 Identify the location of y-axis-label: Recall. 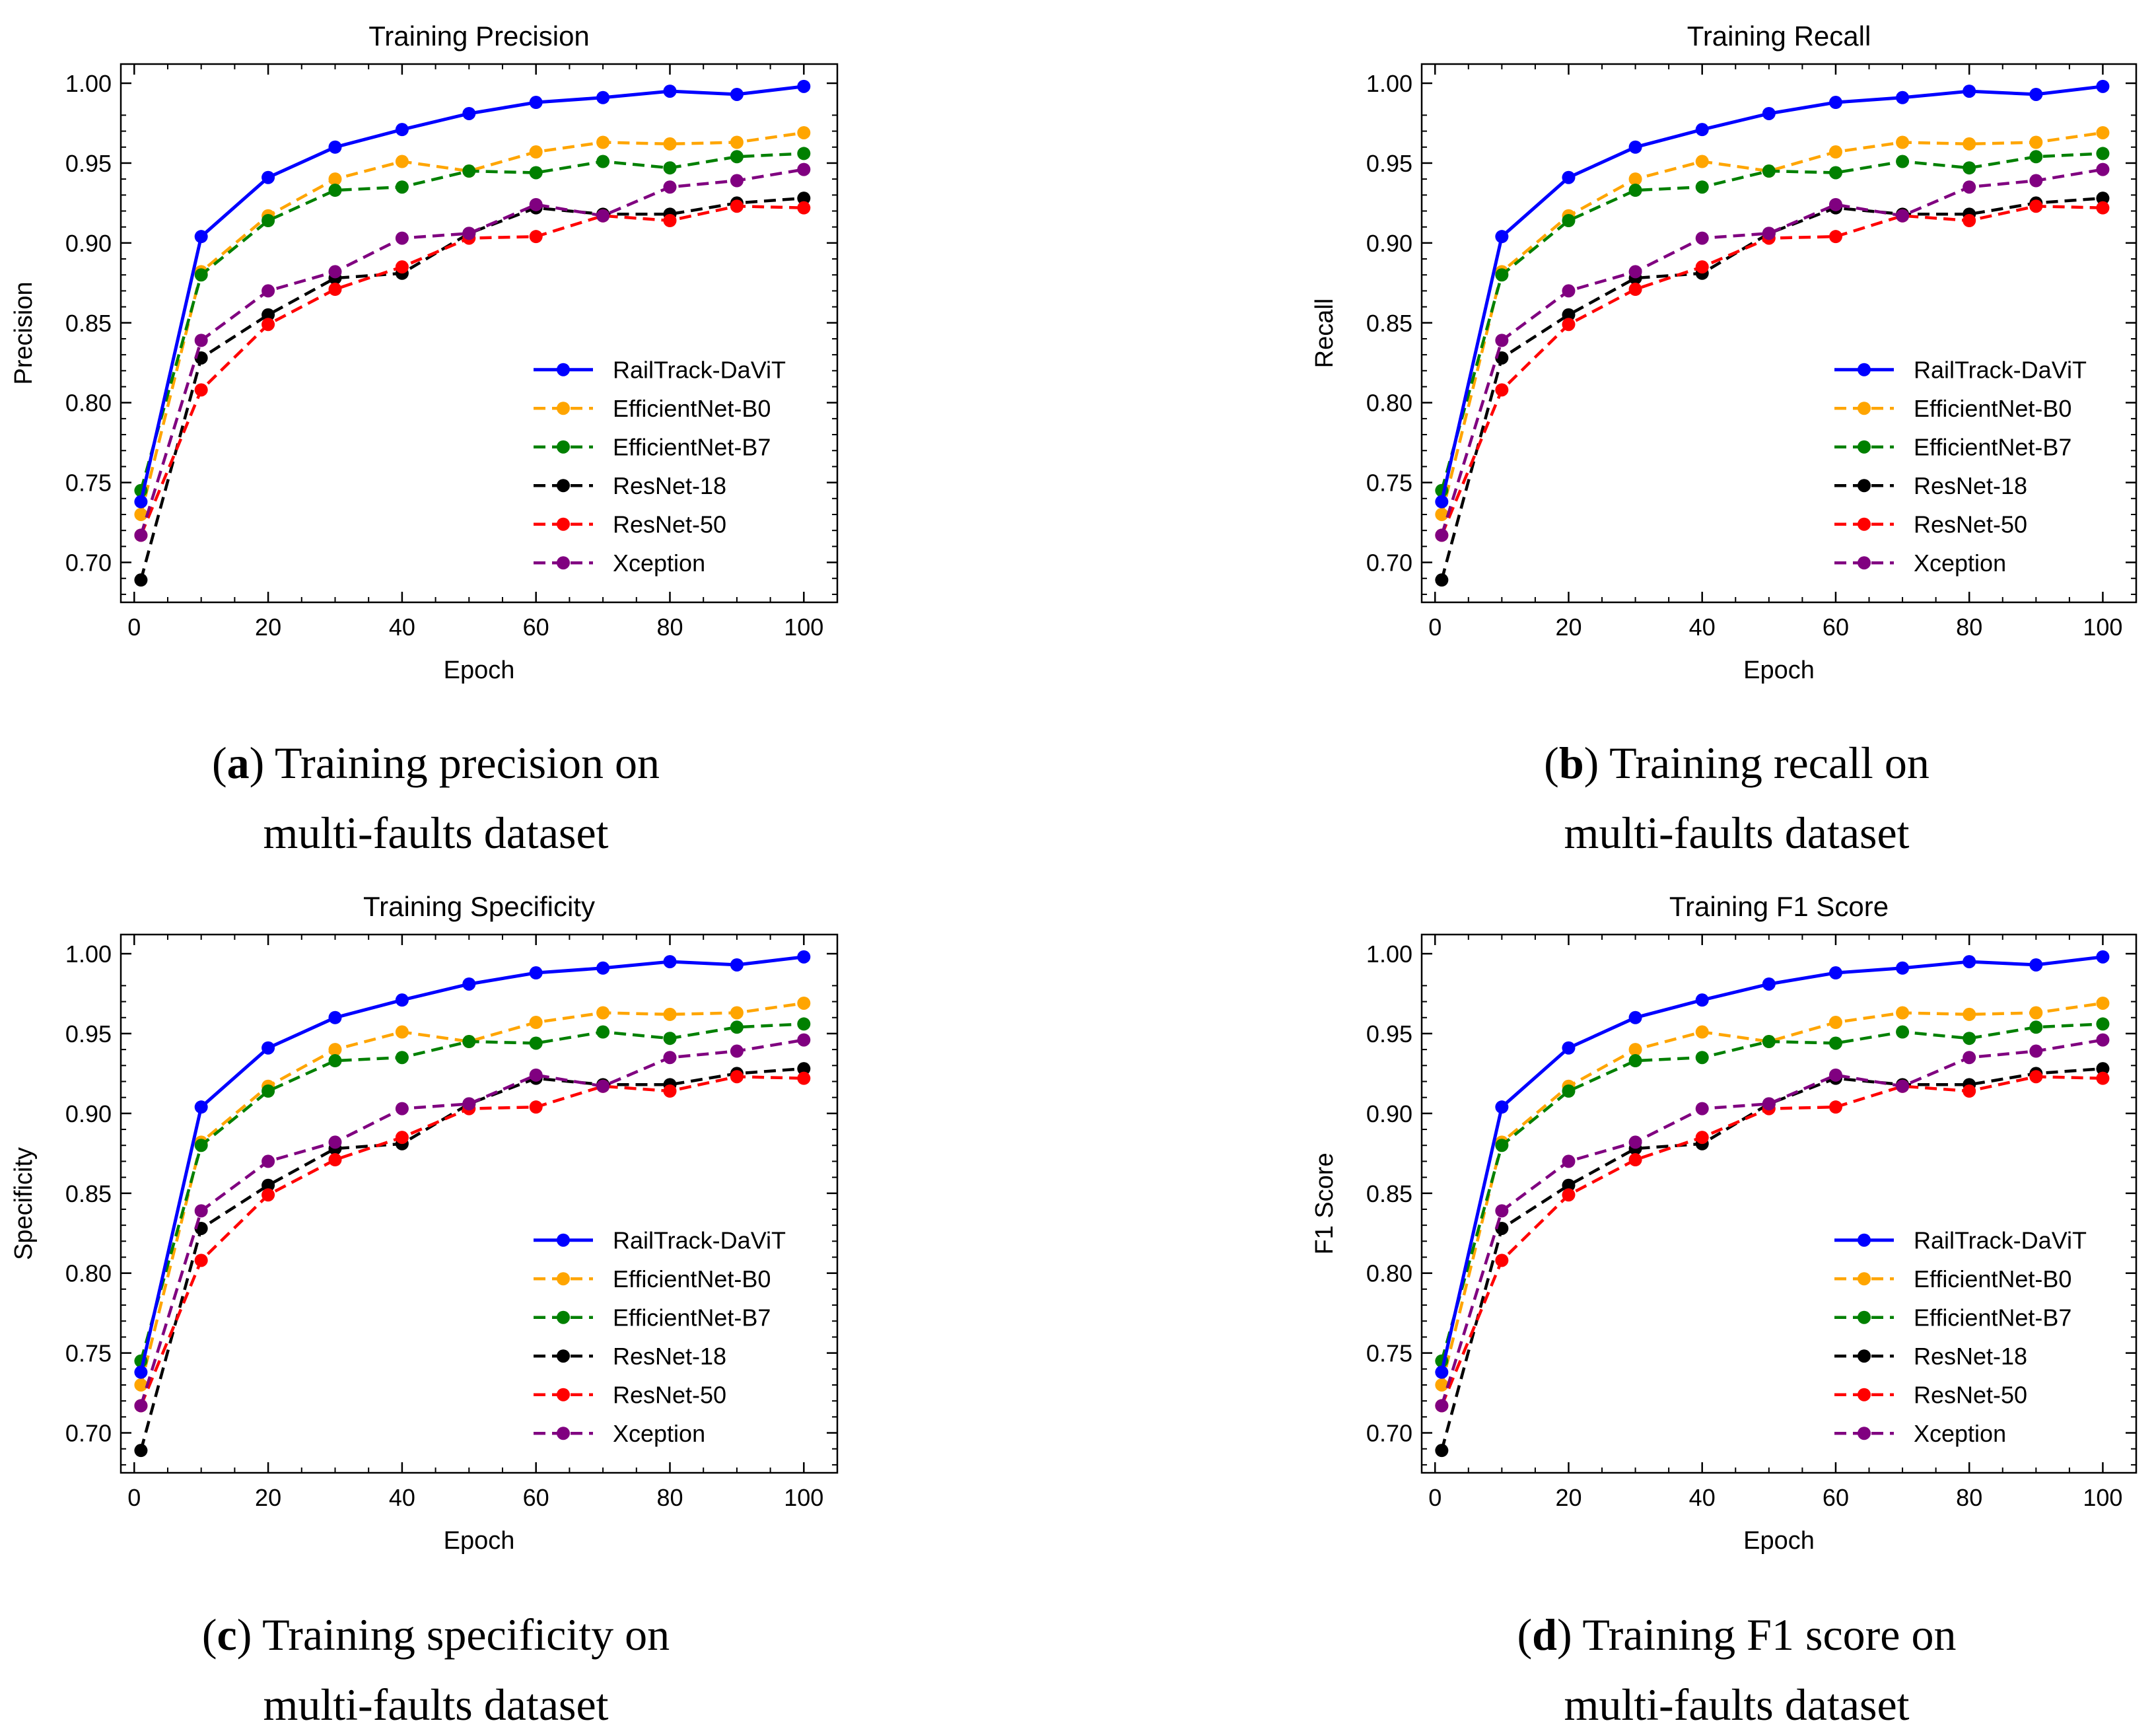
(1325, 334).